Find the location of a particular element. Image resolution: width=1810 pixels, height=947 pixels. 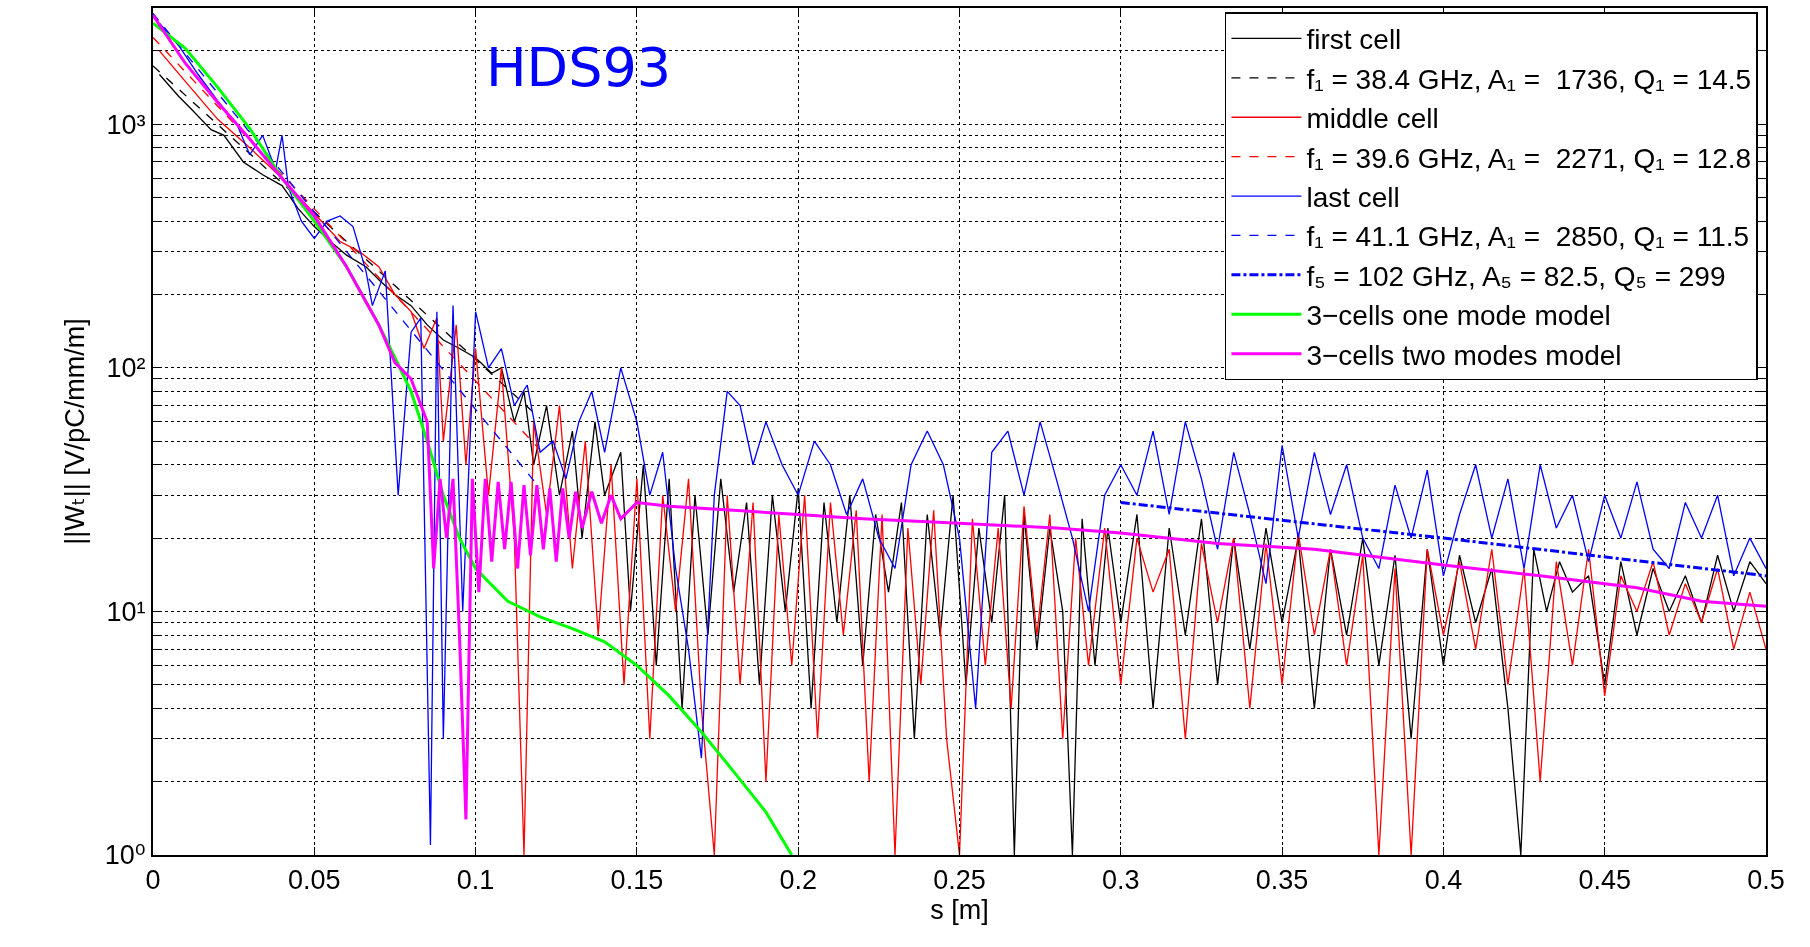

legend-label: f₅ = 102 GHz, A₅ = 82.5, Q₅ = 299 is located at coordinates (1516, 276).